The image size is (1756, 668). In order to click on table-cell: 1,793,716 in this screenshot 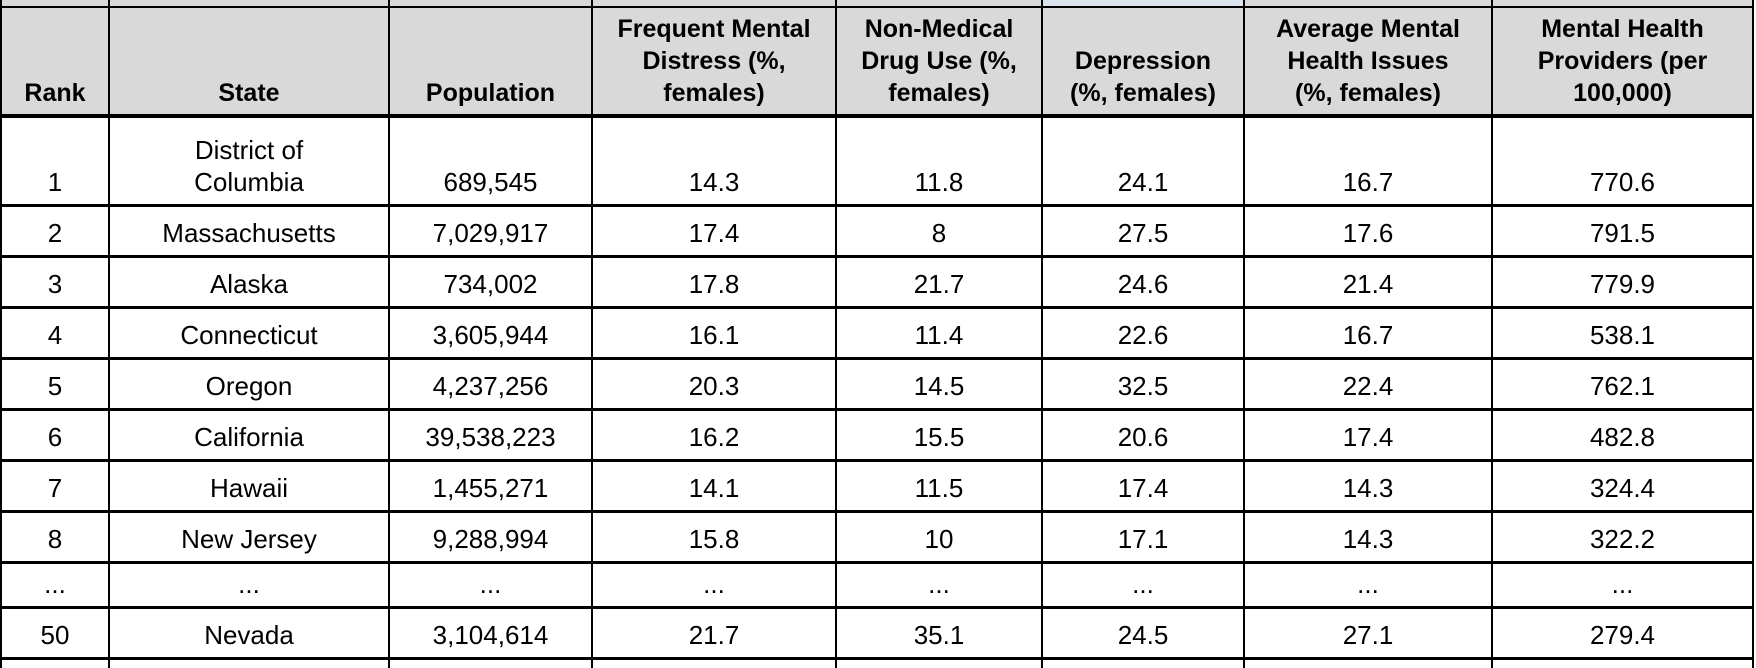, I will do `click(490, 662)`.